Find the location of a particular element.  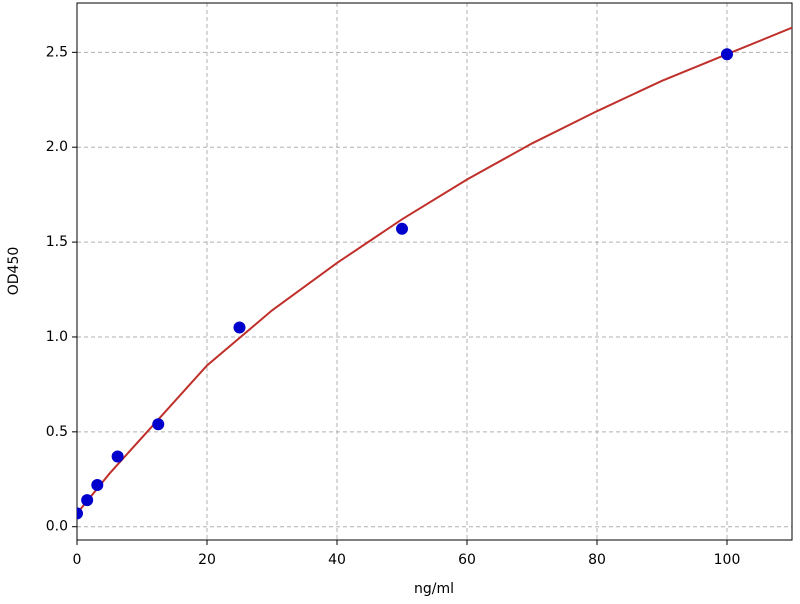

y-tick-label: 2.0 is located at coordinates (57, 147).